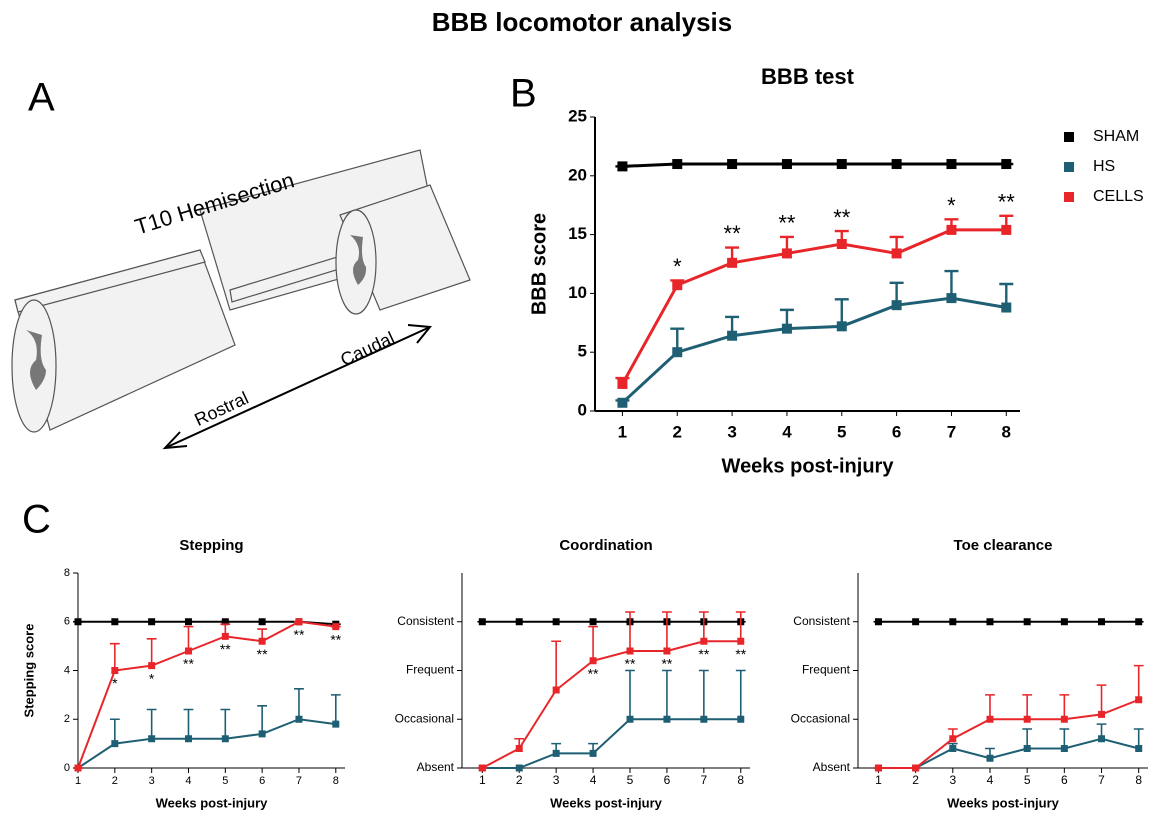 This screenshot has height=819, width=1164. Describe the element at coordinates (67, 622) in the screenshot. I see `y-tick-label: 6` at that location.